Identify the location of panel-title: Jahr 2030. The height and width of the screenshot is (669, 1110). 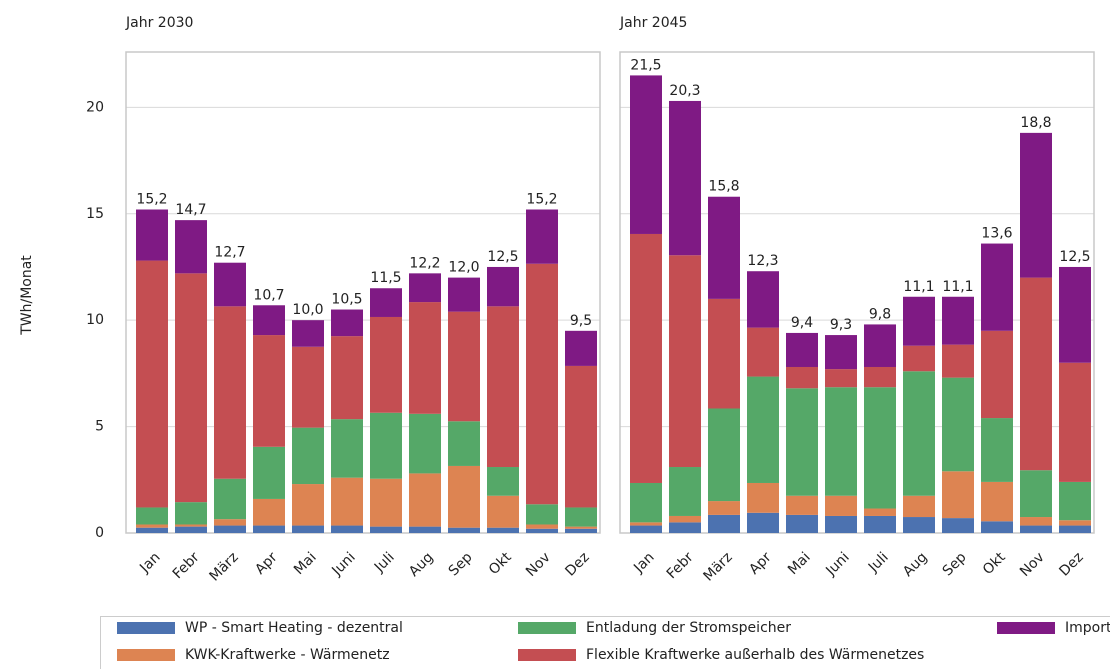
(159, 23).